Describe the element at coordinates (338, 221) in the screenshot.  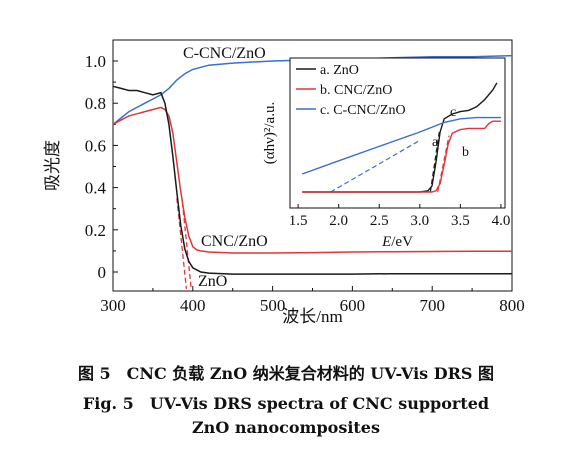
I see `inset-x-tick-label: 2.0` at that location.